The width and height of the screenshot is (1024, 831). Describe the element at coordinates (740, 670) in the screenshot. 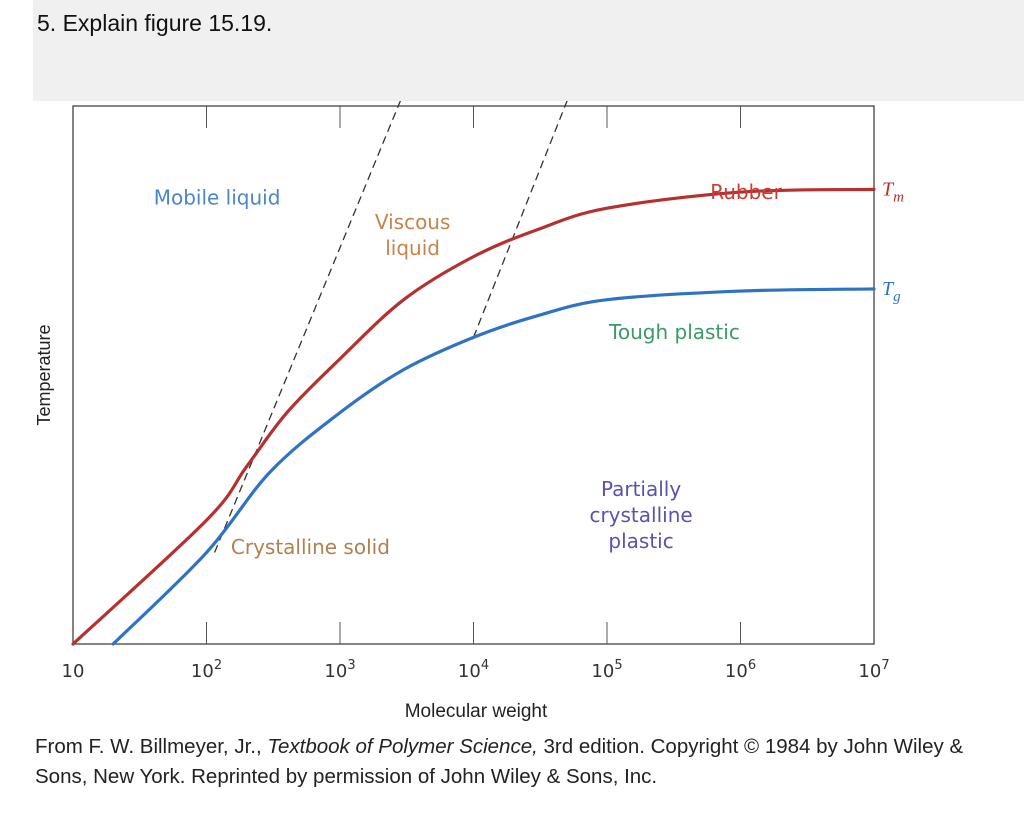

I see `x-tick-label: 10⁶` at that location.